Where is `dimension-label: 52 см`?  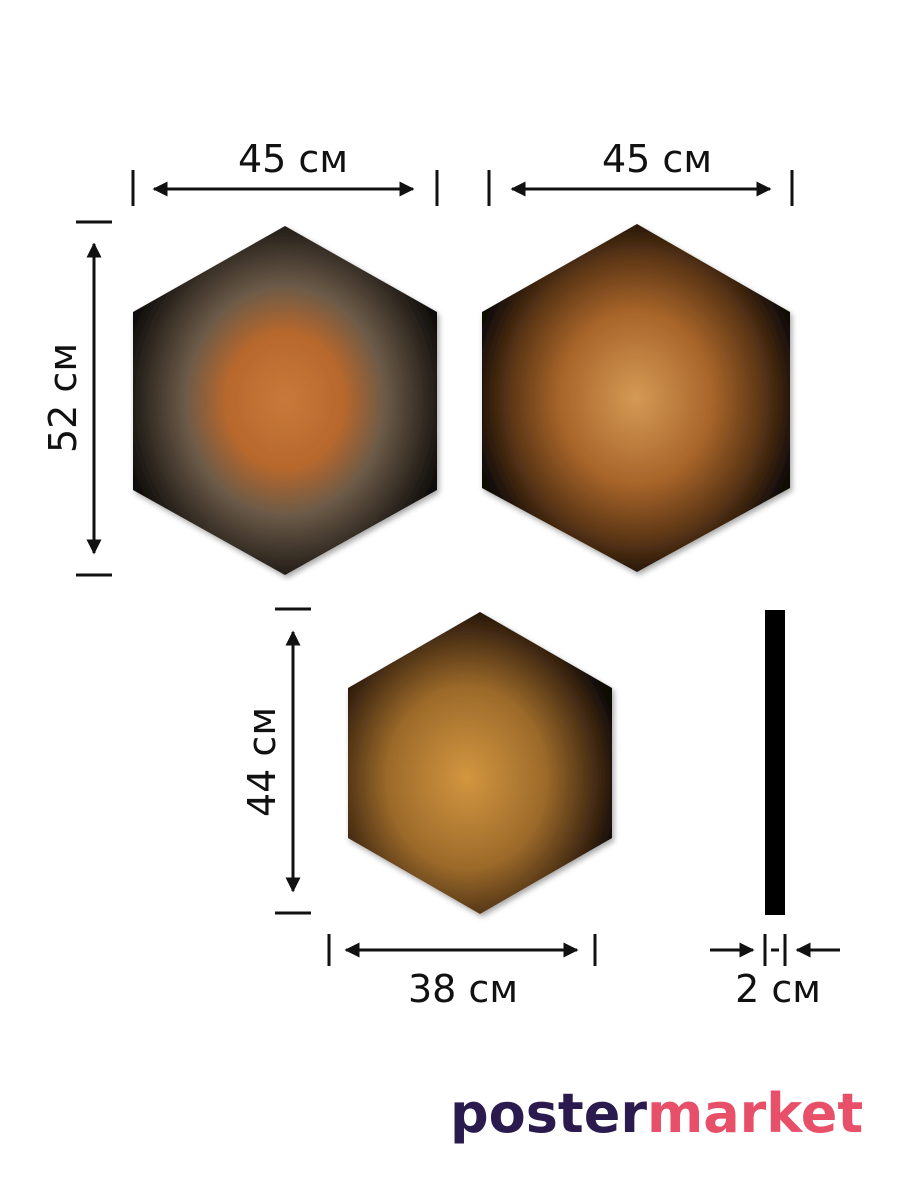
dimension-label: 52 см is located at coordinates (63, 398).